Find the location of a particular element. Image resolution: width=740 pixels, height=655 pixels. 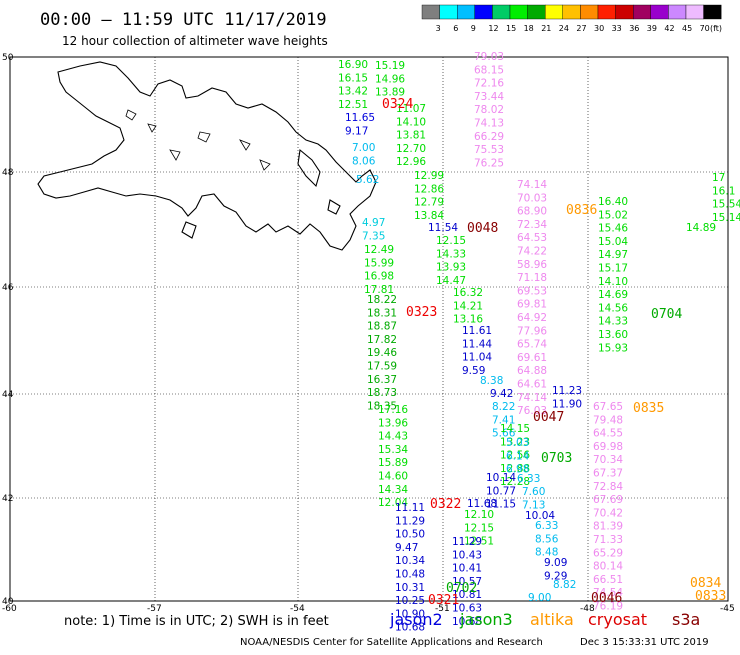

coastline-lakes is located at coordinates (198, 140).